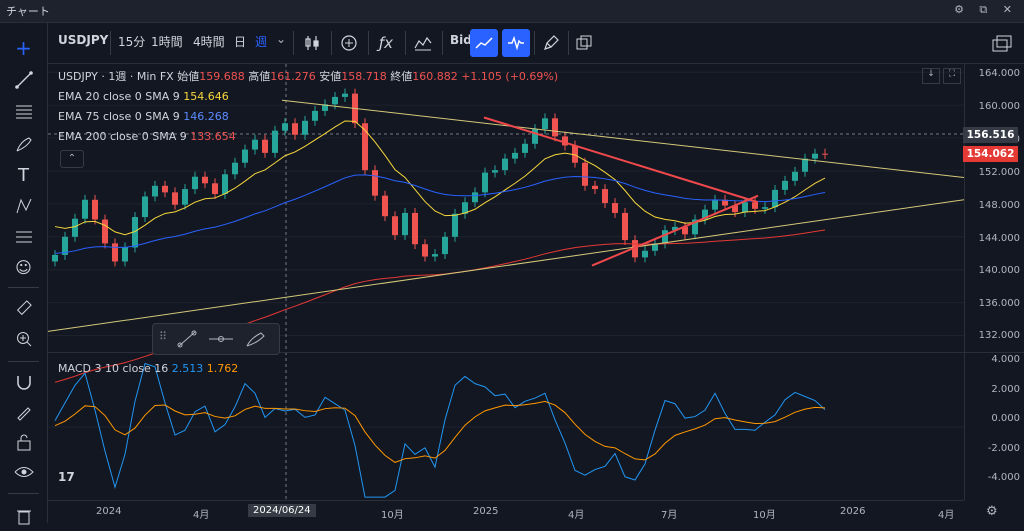  I want to click on floating-drawing-toolbar: ⠿, so click(216, 339).